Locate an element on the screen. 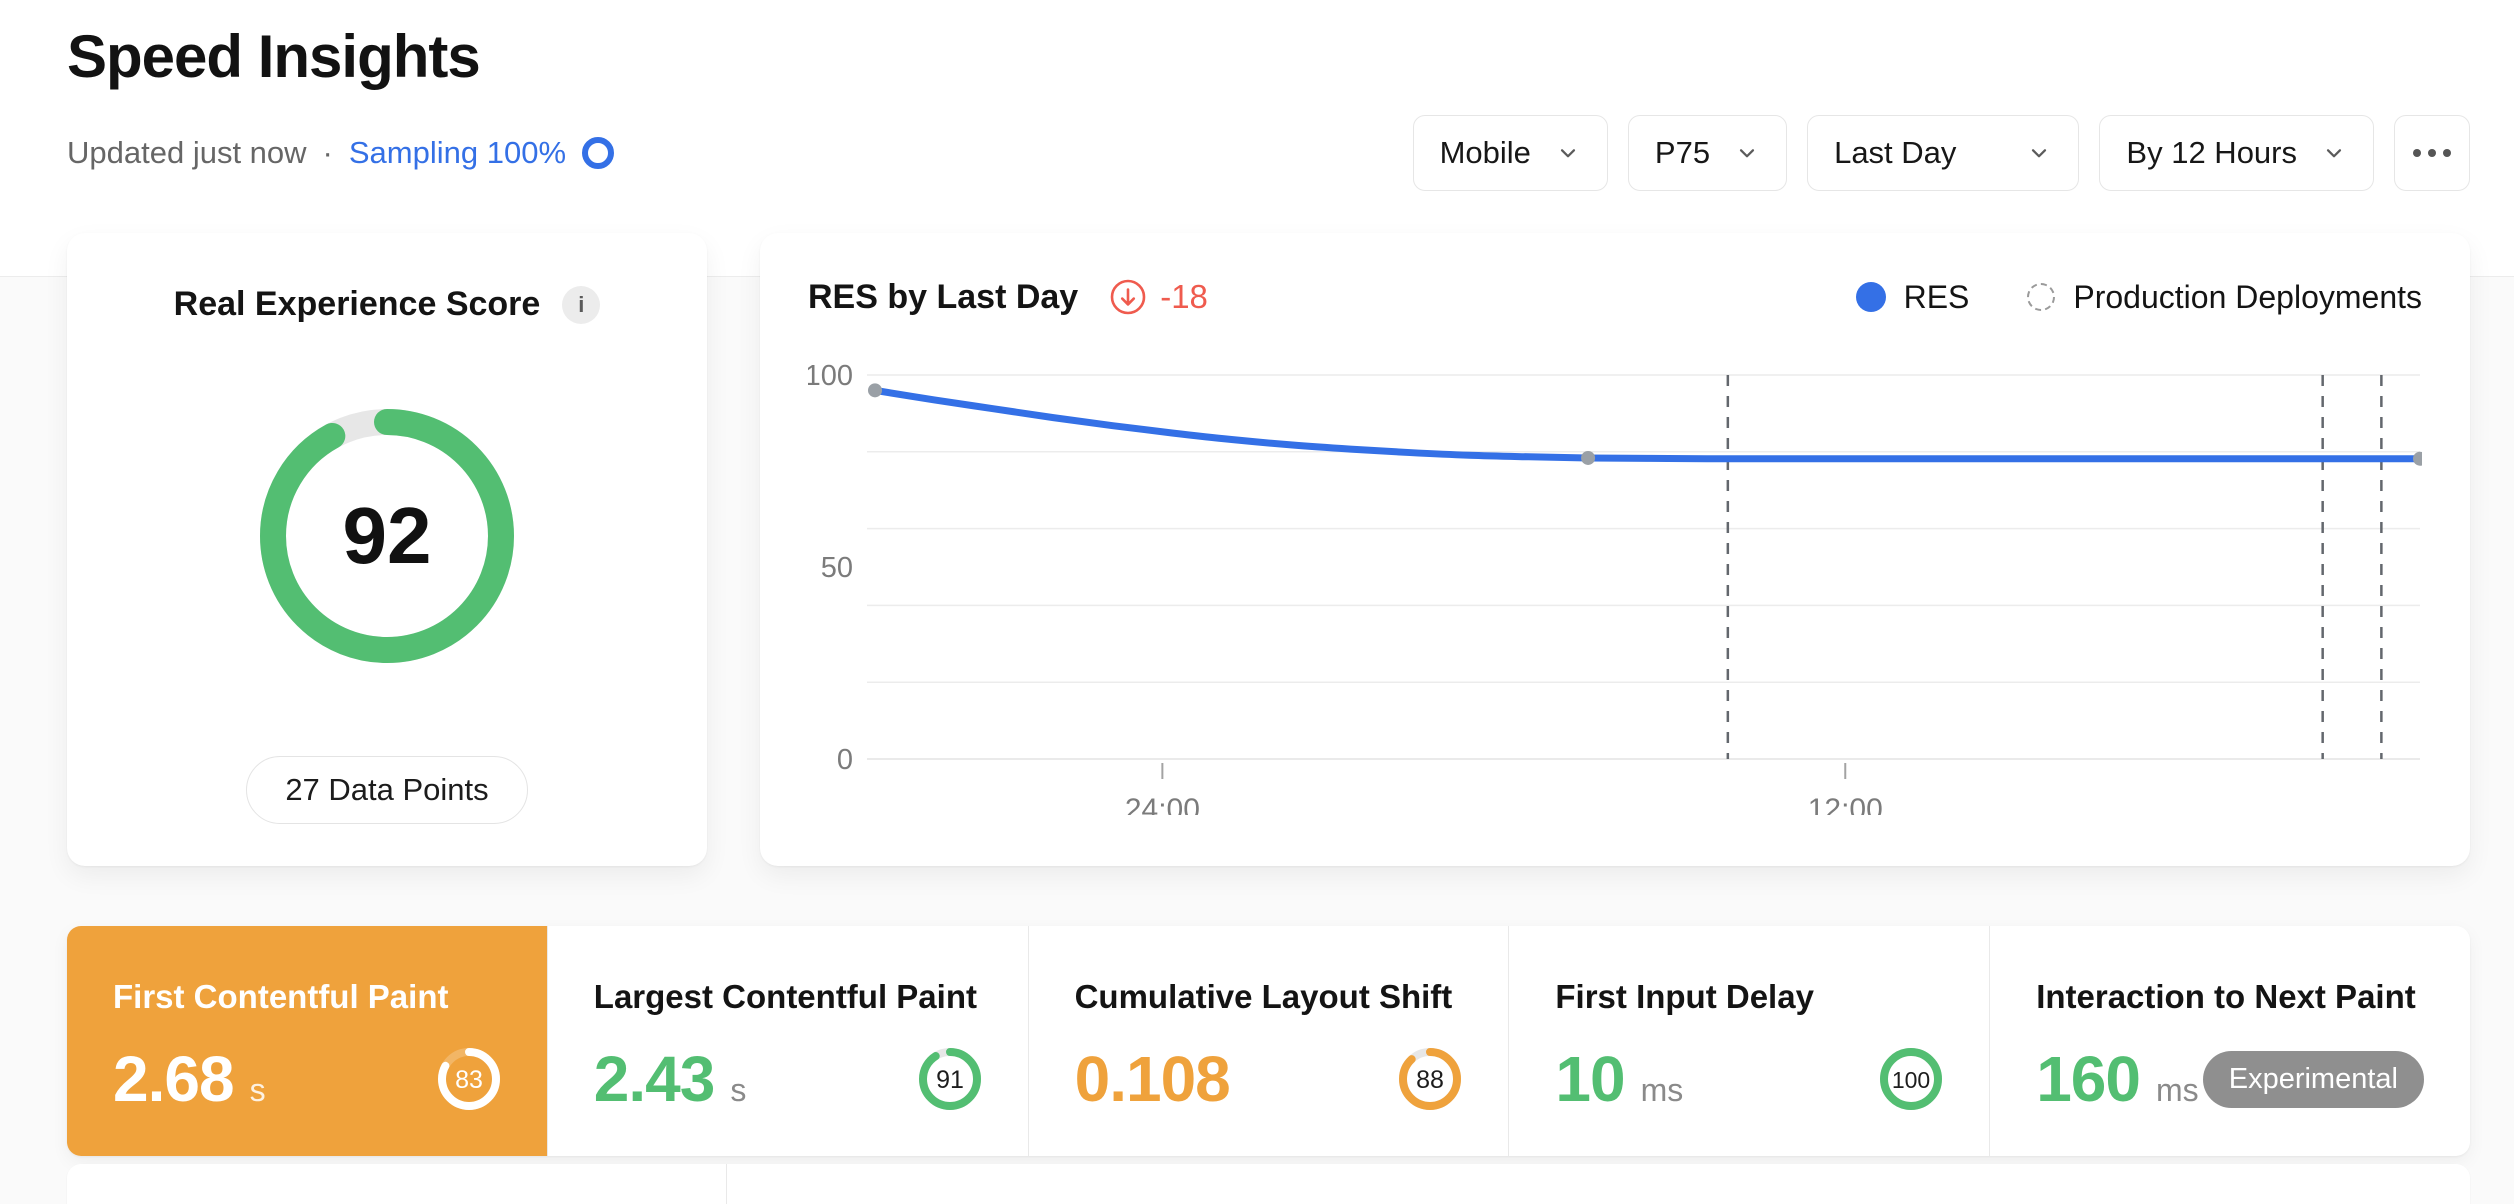  svg-text: 0 is located at coordinates (845, 760).